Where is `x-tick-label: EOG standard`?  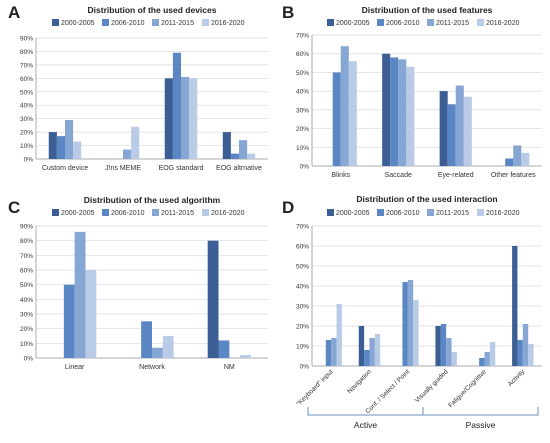 x-tick-label: EOG standard is located at coordinates (181, 168).